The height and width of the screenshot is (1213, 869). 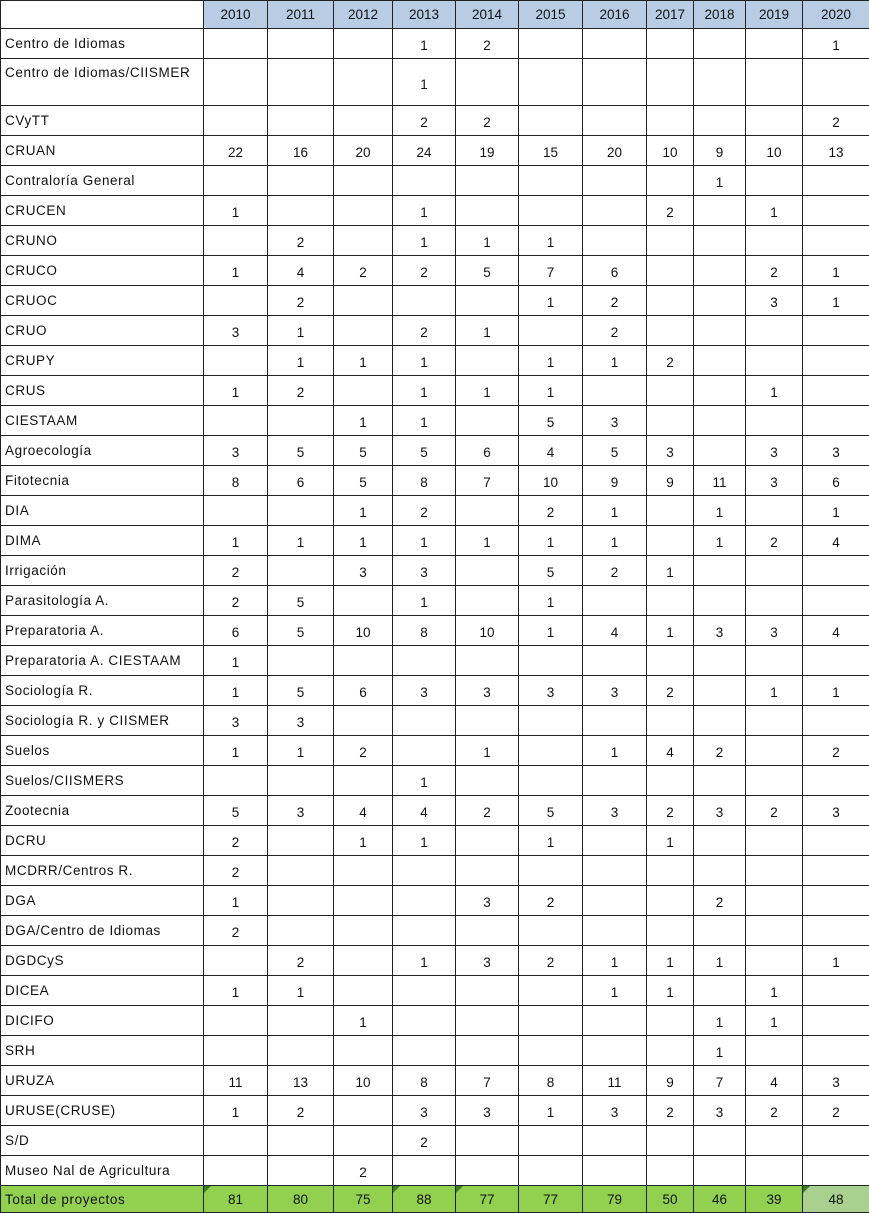 I want to click on corner-cell, so click(x=102, y=15).